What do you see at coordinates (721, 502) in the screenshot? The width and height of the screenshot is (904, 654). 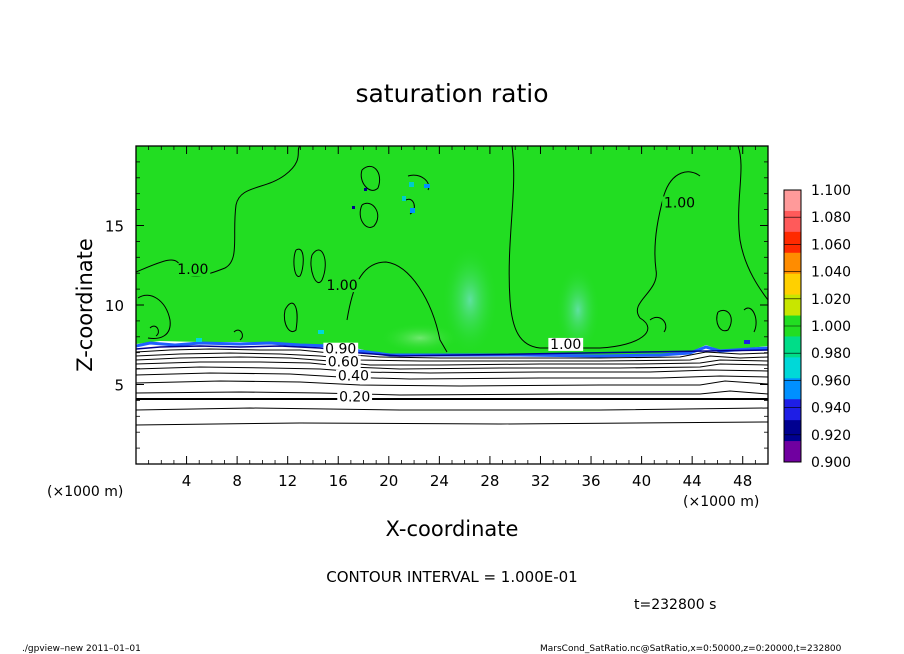 I see `x-unit-label-right: (×1000 m)` at bounding box center [721, 502].